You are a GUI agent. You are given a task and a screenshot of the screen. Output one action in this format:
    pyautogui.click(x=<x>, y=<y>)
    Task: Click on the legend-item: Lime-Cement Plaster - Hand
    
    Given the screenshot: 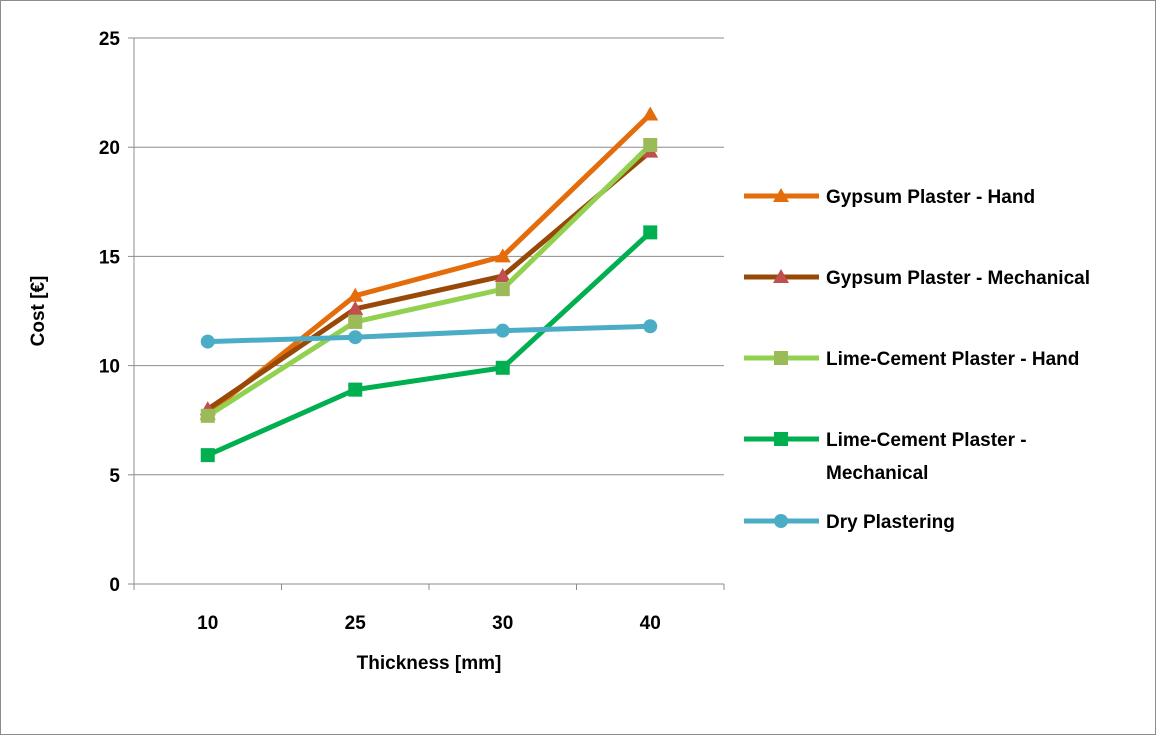 What is the action you would take?
    pyautogui.click(x=911, y=359)
    